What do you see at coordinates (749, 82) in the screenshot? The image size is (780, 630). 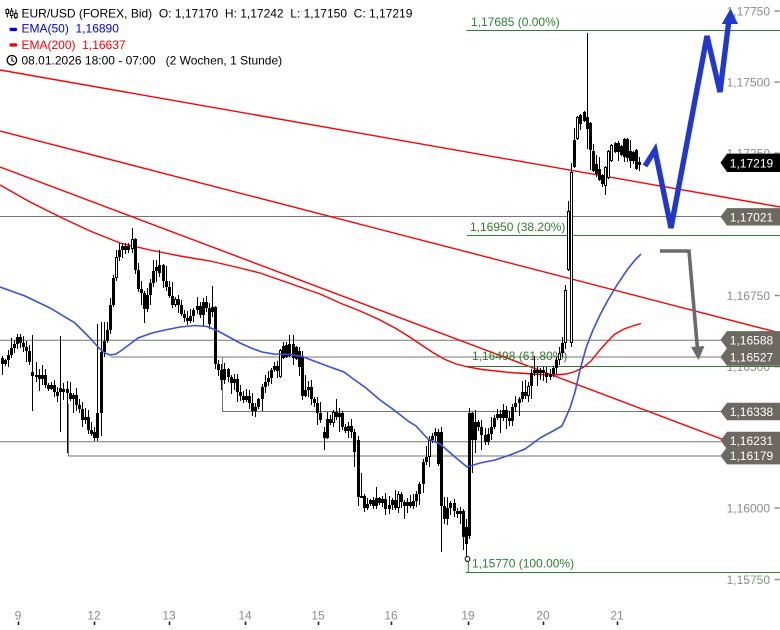 I see `svg-text: 1,17500` at bounding box center [749, 82].